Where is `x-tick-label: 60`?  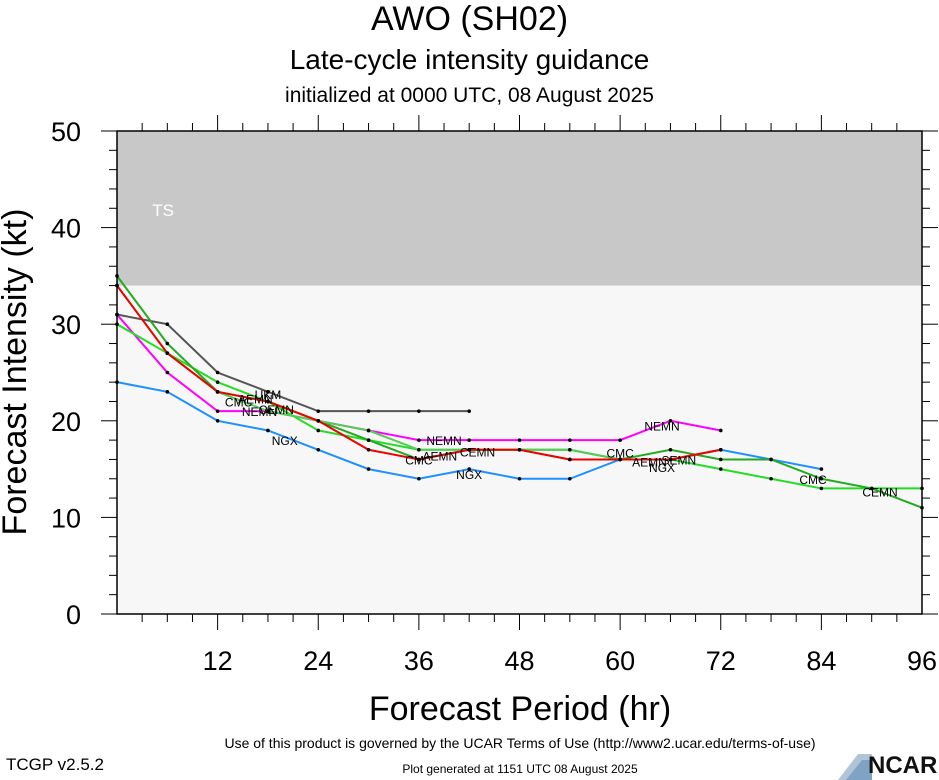 x-tick-label: 60 is located at coordinates (620, 661).